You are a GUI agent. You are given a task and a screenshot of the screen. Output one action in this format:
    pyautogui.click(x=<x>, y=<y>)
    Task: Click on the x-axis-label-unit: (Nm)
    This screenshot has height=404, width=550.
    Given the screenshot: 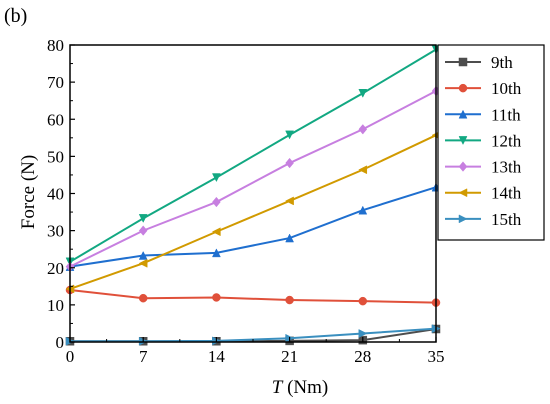 What is the action you would take?
    pyautogui.click(x=305, y=387)
    